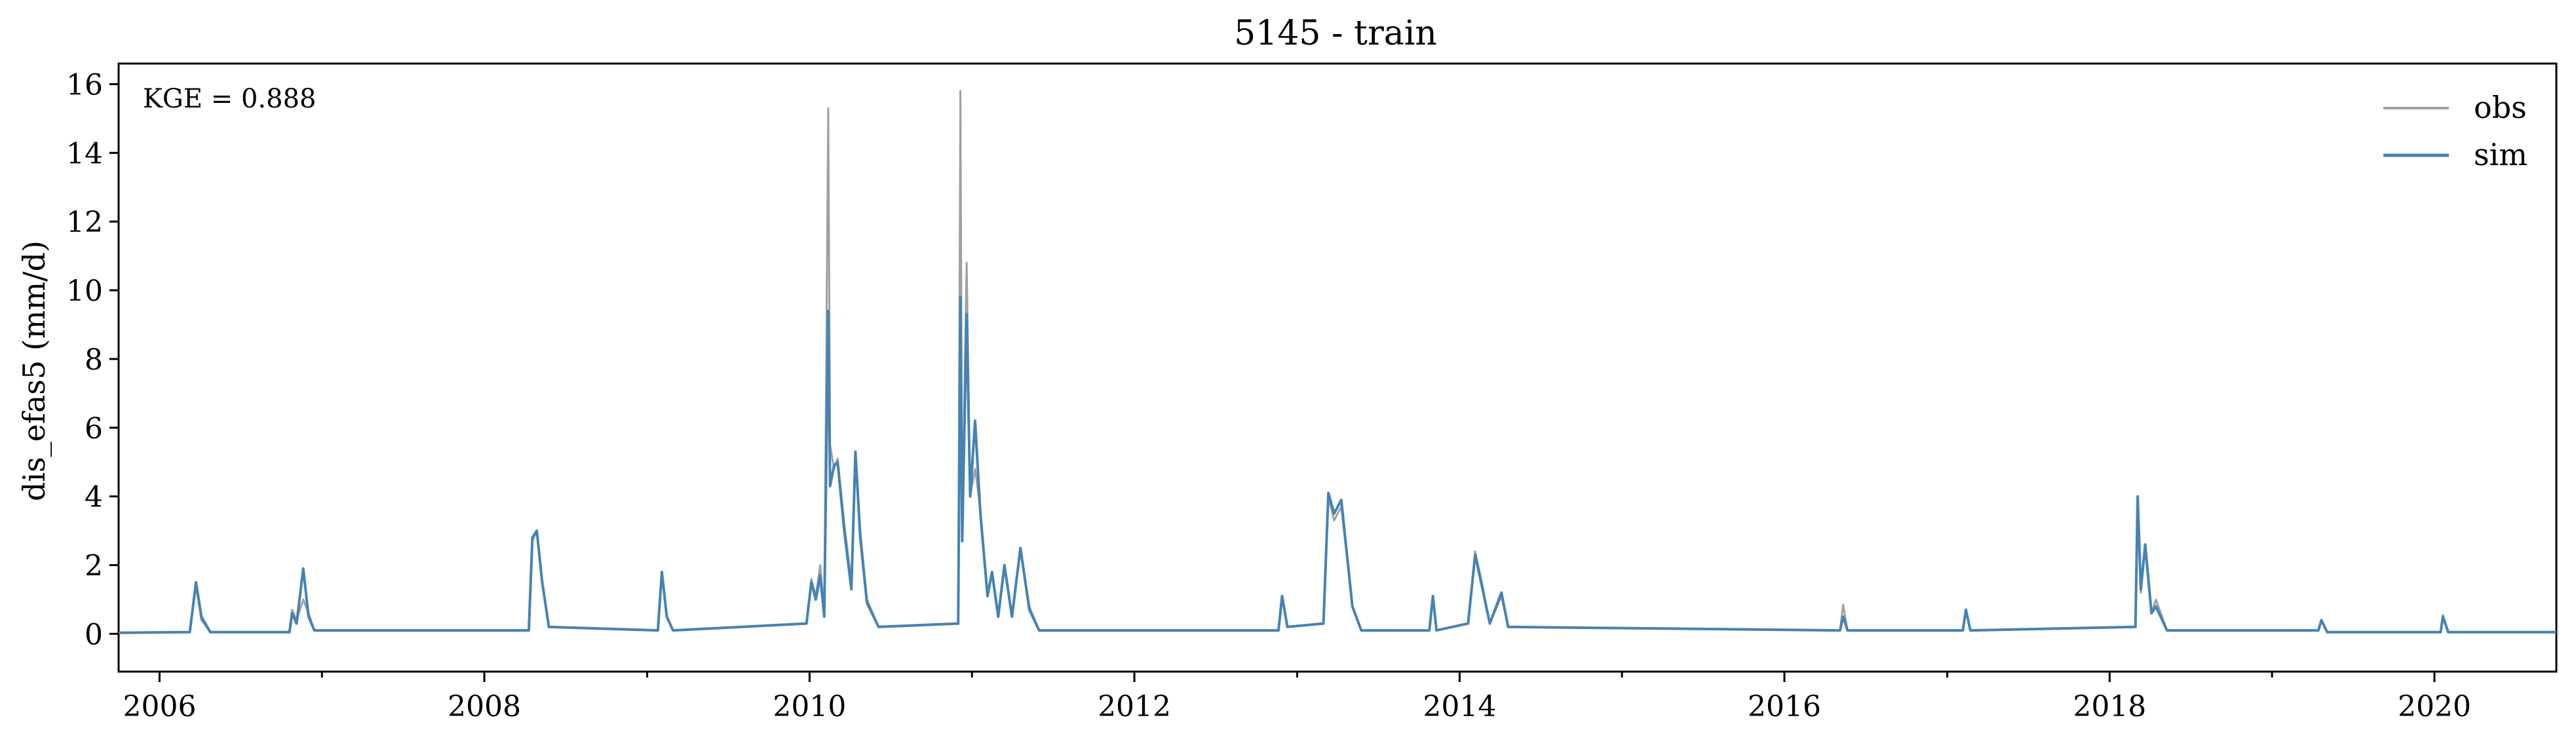  I want to click on kge-annotation: KGE = 0.888, so click(230, 99).